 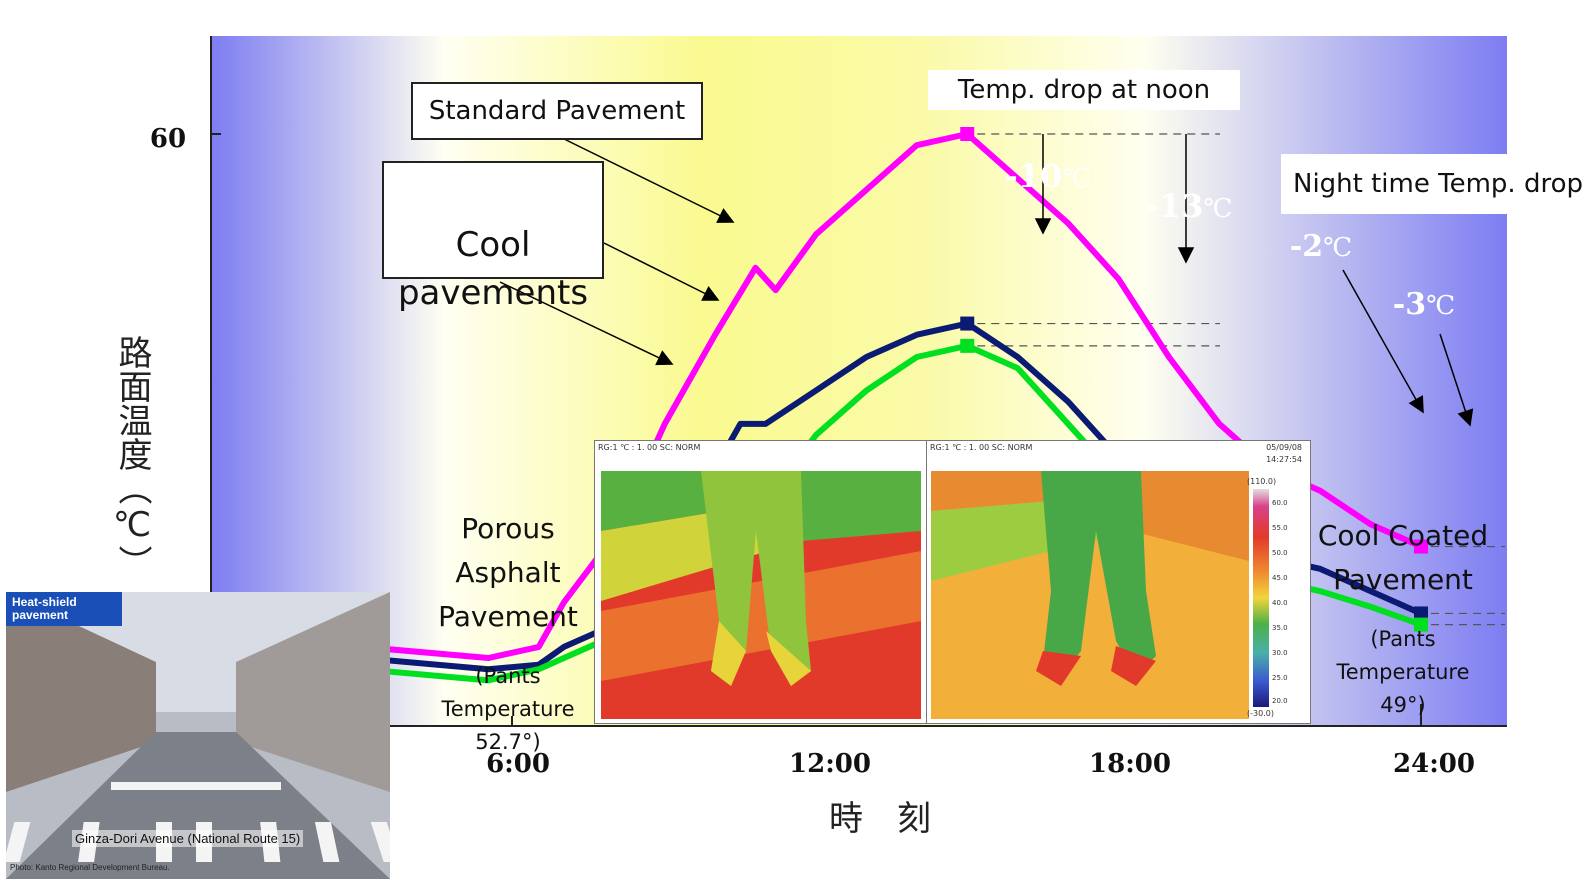 I want to click on thermal-date: 05/09/08, so click(x=1284, y=447).